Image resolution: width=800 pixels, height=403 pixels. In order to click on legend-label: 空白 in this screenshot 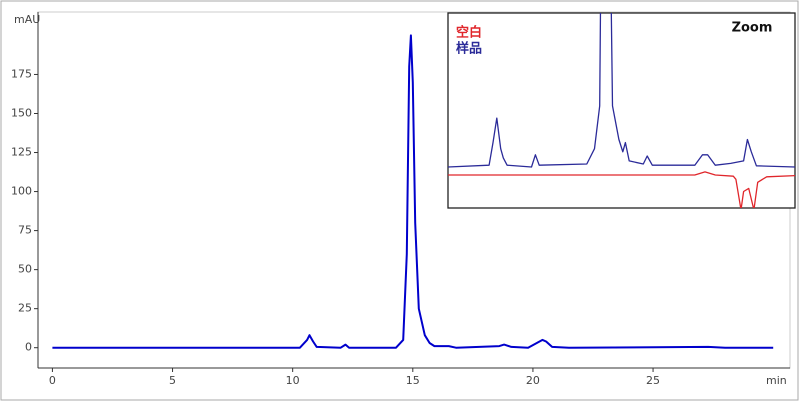, I will do `click(469, 33)`.